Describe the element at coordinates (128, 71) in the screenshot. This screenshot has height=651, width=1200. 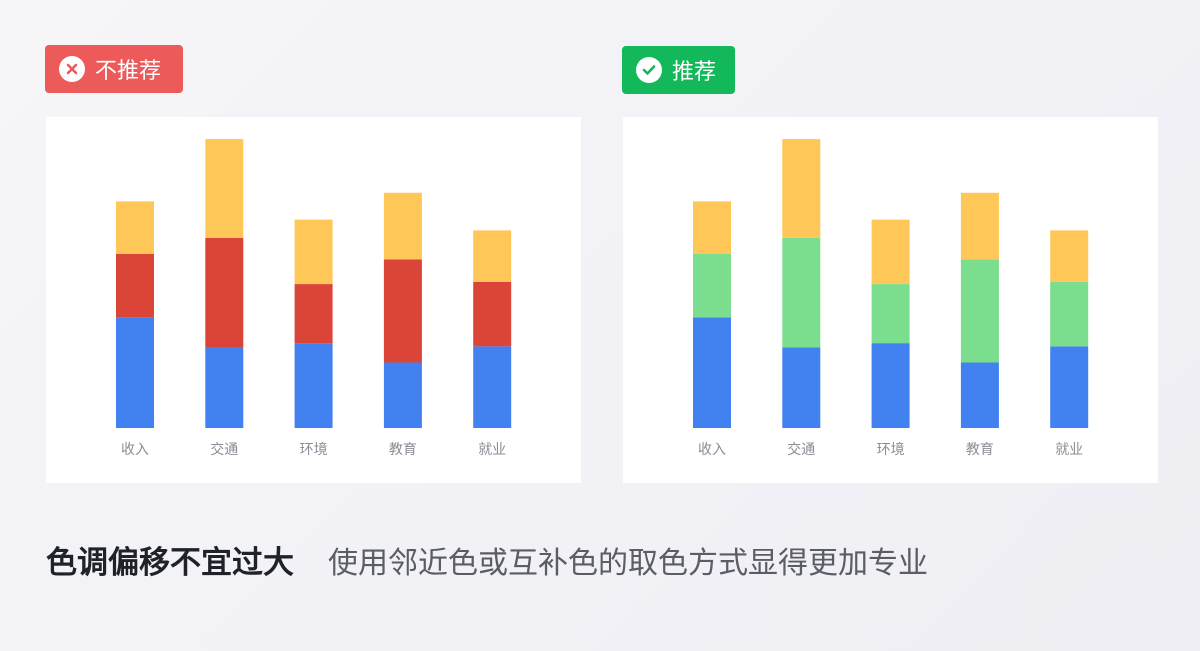
I see `not-recommended-label: 不推荐` at that location.